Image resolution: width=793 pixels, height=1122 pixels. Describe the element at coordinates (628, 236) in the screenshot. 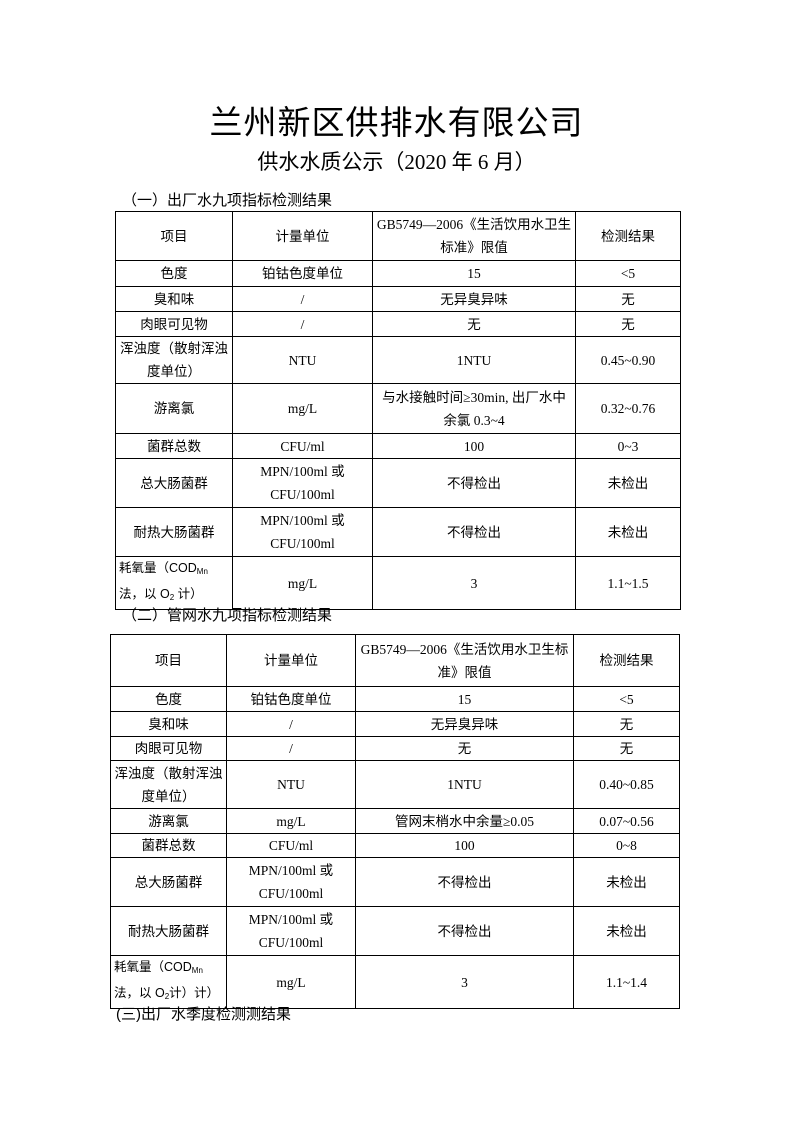

I see `result-cell: 检测结果` at that location.